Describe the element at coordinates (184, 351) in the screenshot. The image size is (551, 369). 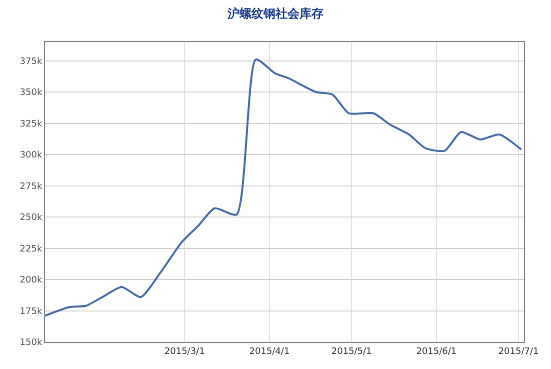
I see `x-tick-label: 2015/3/1` at that location.